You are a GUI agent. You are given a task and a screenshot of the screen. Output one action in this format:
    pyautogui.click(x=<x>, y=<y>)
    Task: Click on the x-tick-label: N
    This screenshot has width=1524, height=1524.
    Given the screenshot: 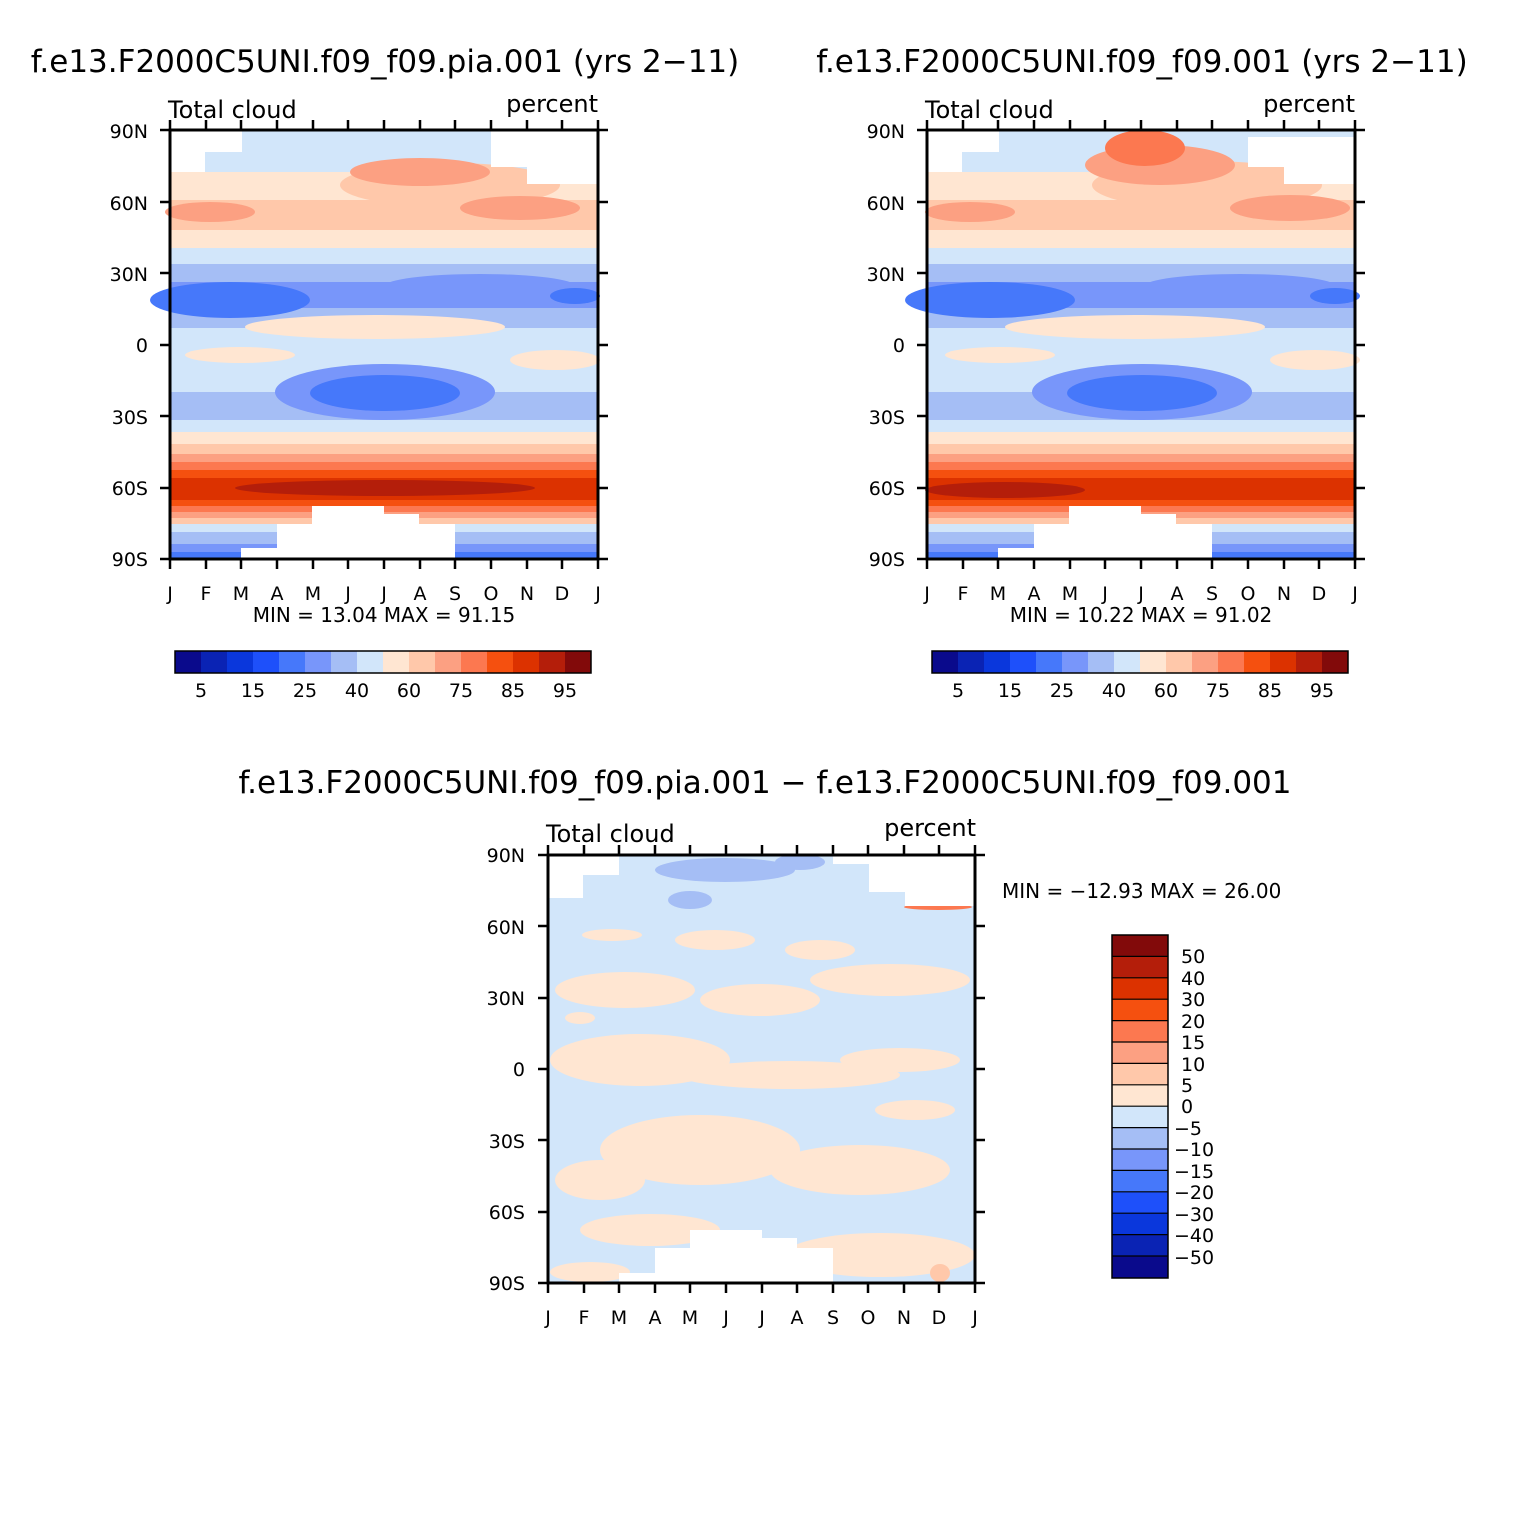 What is the action you would take?
    pyautogui.click(x=1284, y=594)
    